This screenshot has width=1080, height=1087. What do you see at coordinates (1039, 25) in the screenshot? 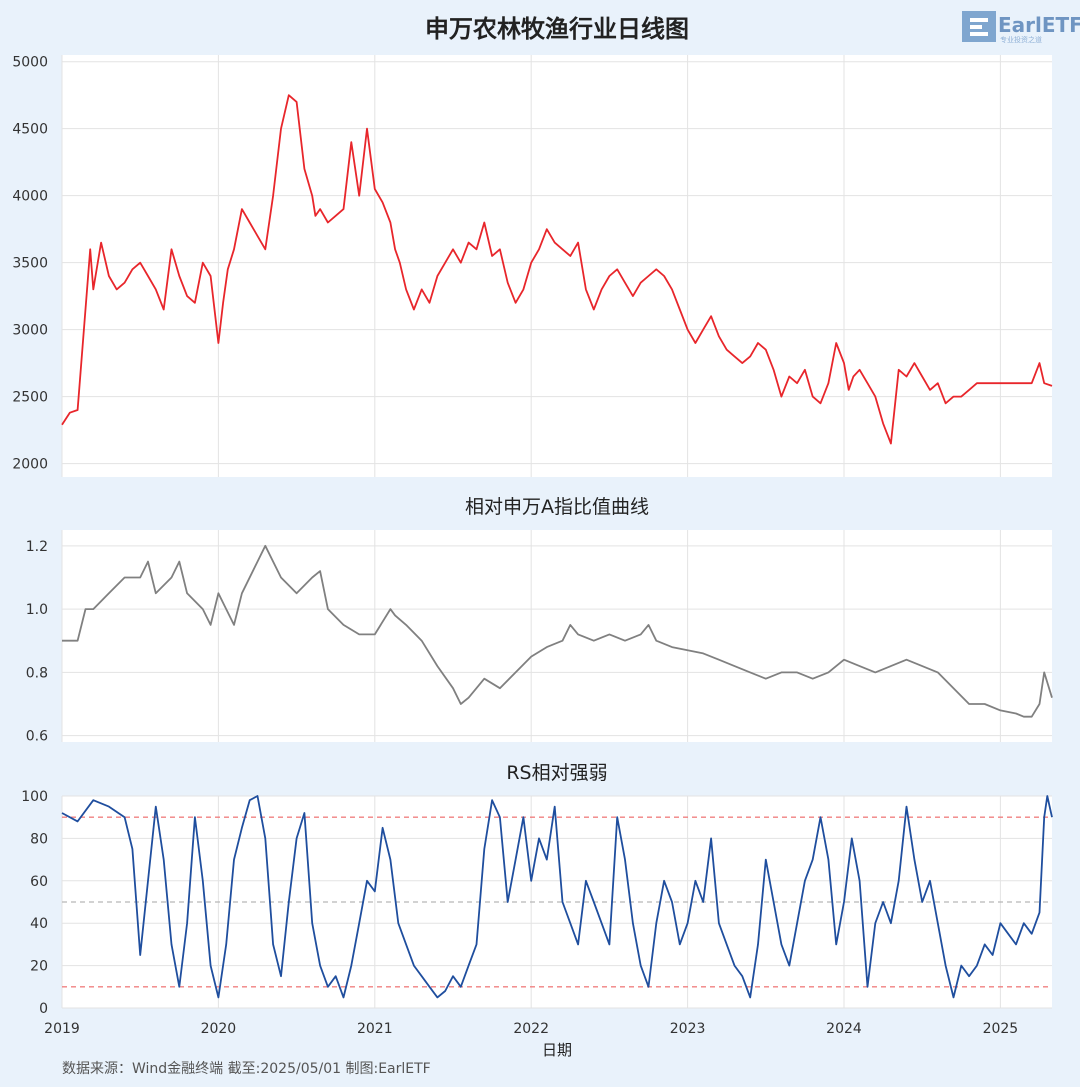
I see `logo-text: EarlETF` at bounding box center [1039, 25].